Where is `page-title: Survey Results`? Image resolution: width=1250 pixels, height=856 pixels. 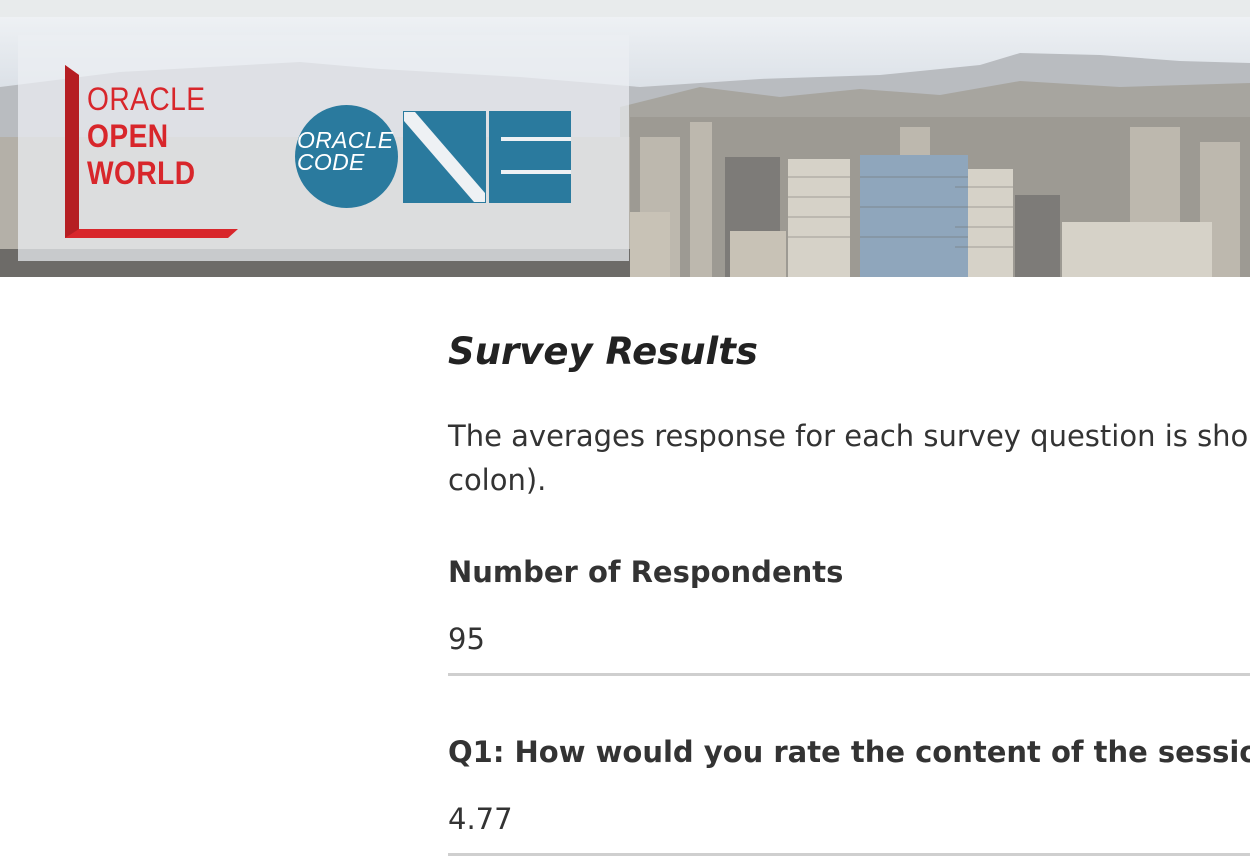
page-title: Survey Results is located at coordinates (603, 352).